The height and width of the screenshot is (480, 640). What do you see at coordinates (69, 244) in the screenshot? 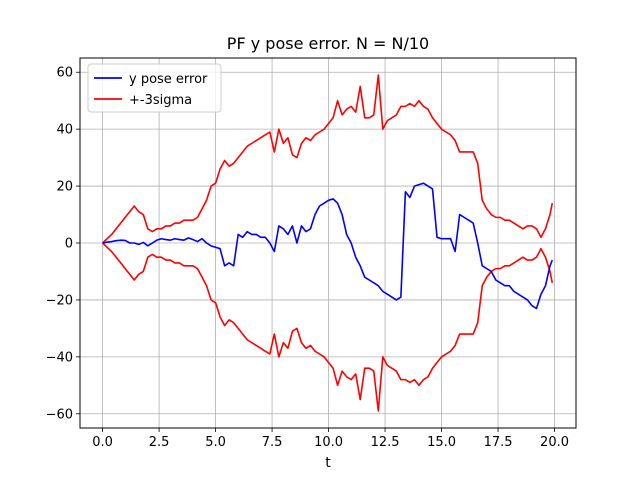
I see `y-tick-label: 0` at bounding box center [69, 244].